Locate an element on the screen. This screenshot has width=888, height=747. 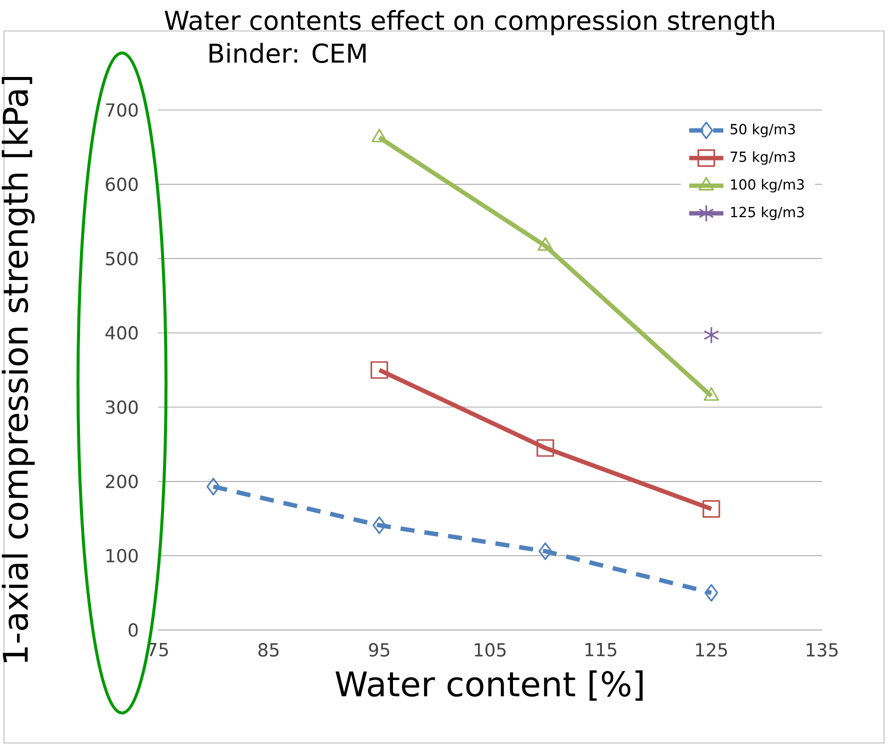
y-tick-label: 100 is located at coordinates (122, 555).